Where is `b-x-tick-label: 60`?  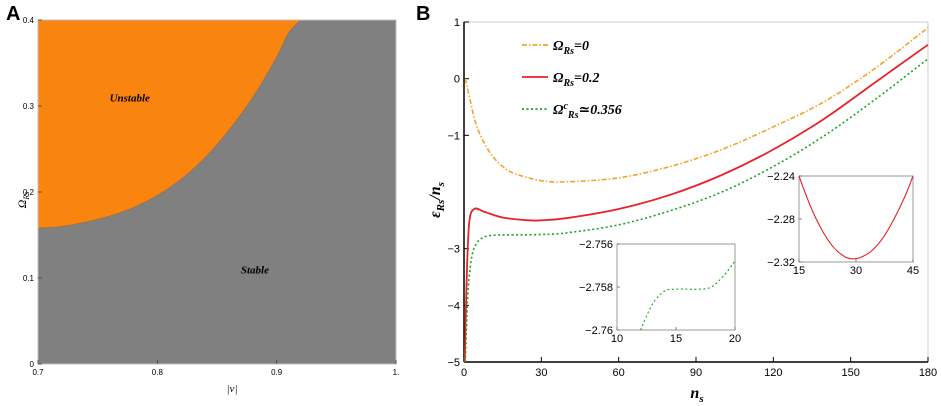
b-x-tick-label: 60 is located at coordinates (619, 373).